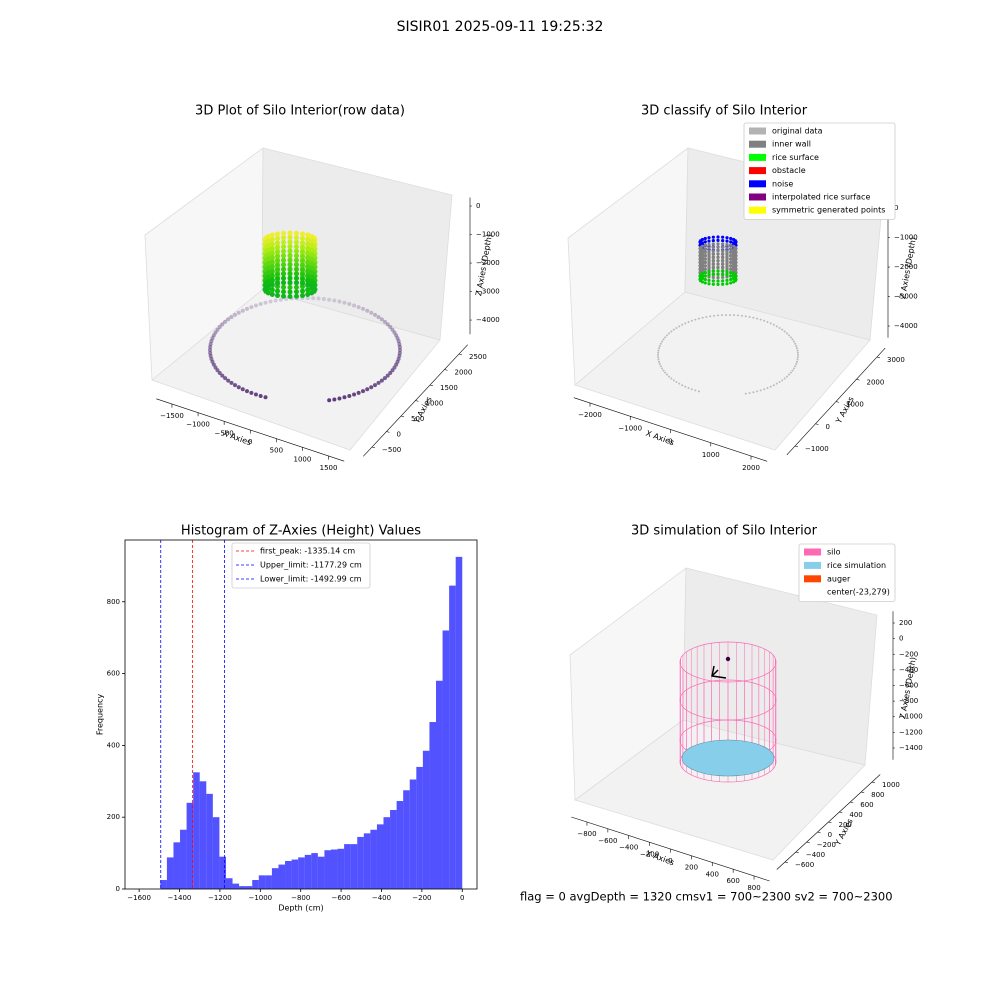  What do you see at coordinates (500, 27) in the screenshot?
I see `figure-title: SISIR01 2025-09-11 19:25:32` at bounding box center [500, 27].